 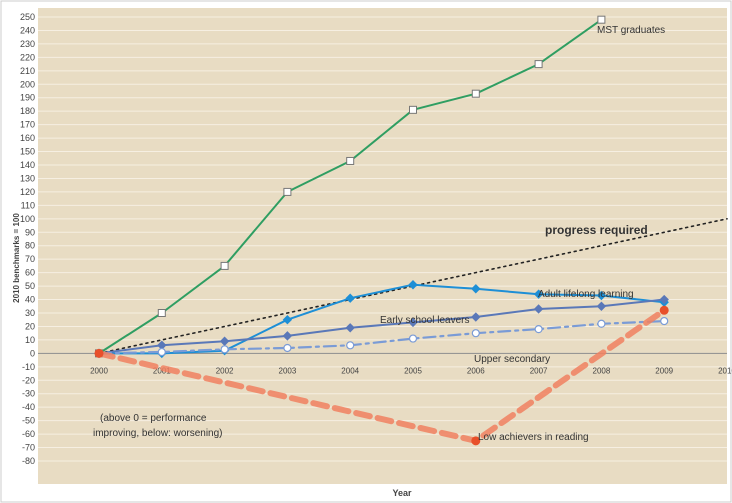 I want to click on y-tick-label: -30, so click(x=28, y=394).